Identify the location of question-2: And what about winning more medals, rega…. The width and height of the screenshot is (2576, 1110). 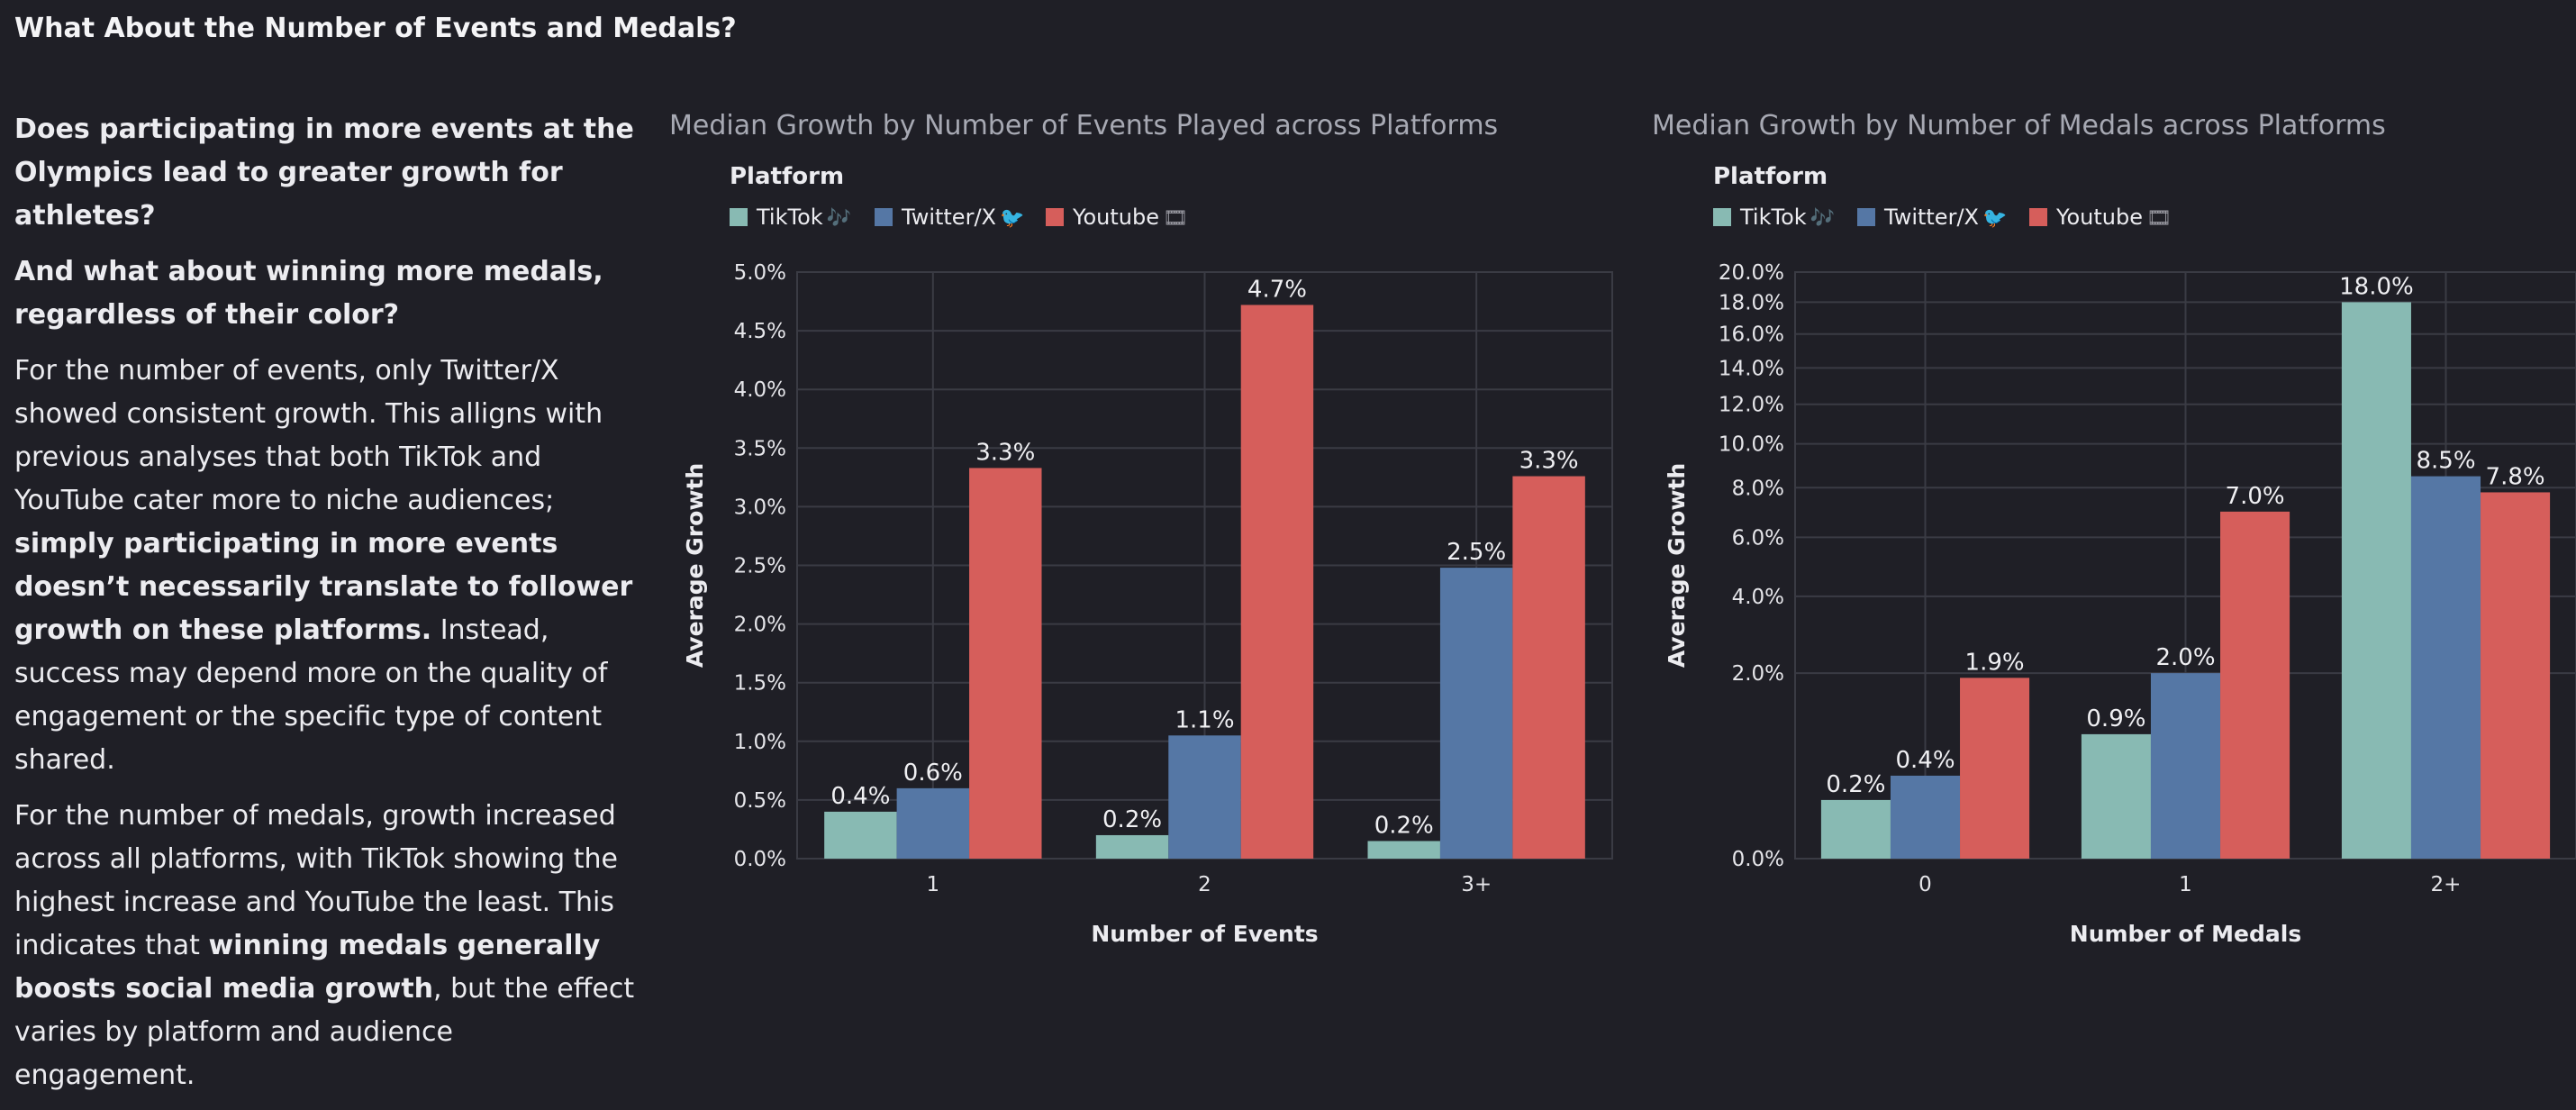
(308, 293).